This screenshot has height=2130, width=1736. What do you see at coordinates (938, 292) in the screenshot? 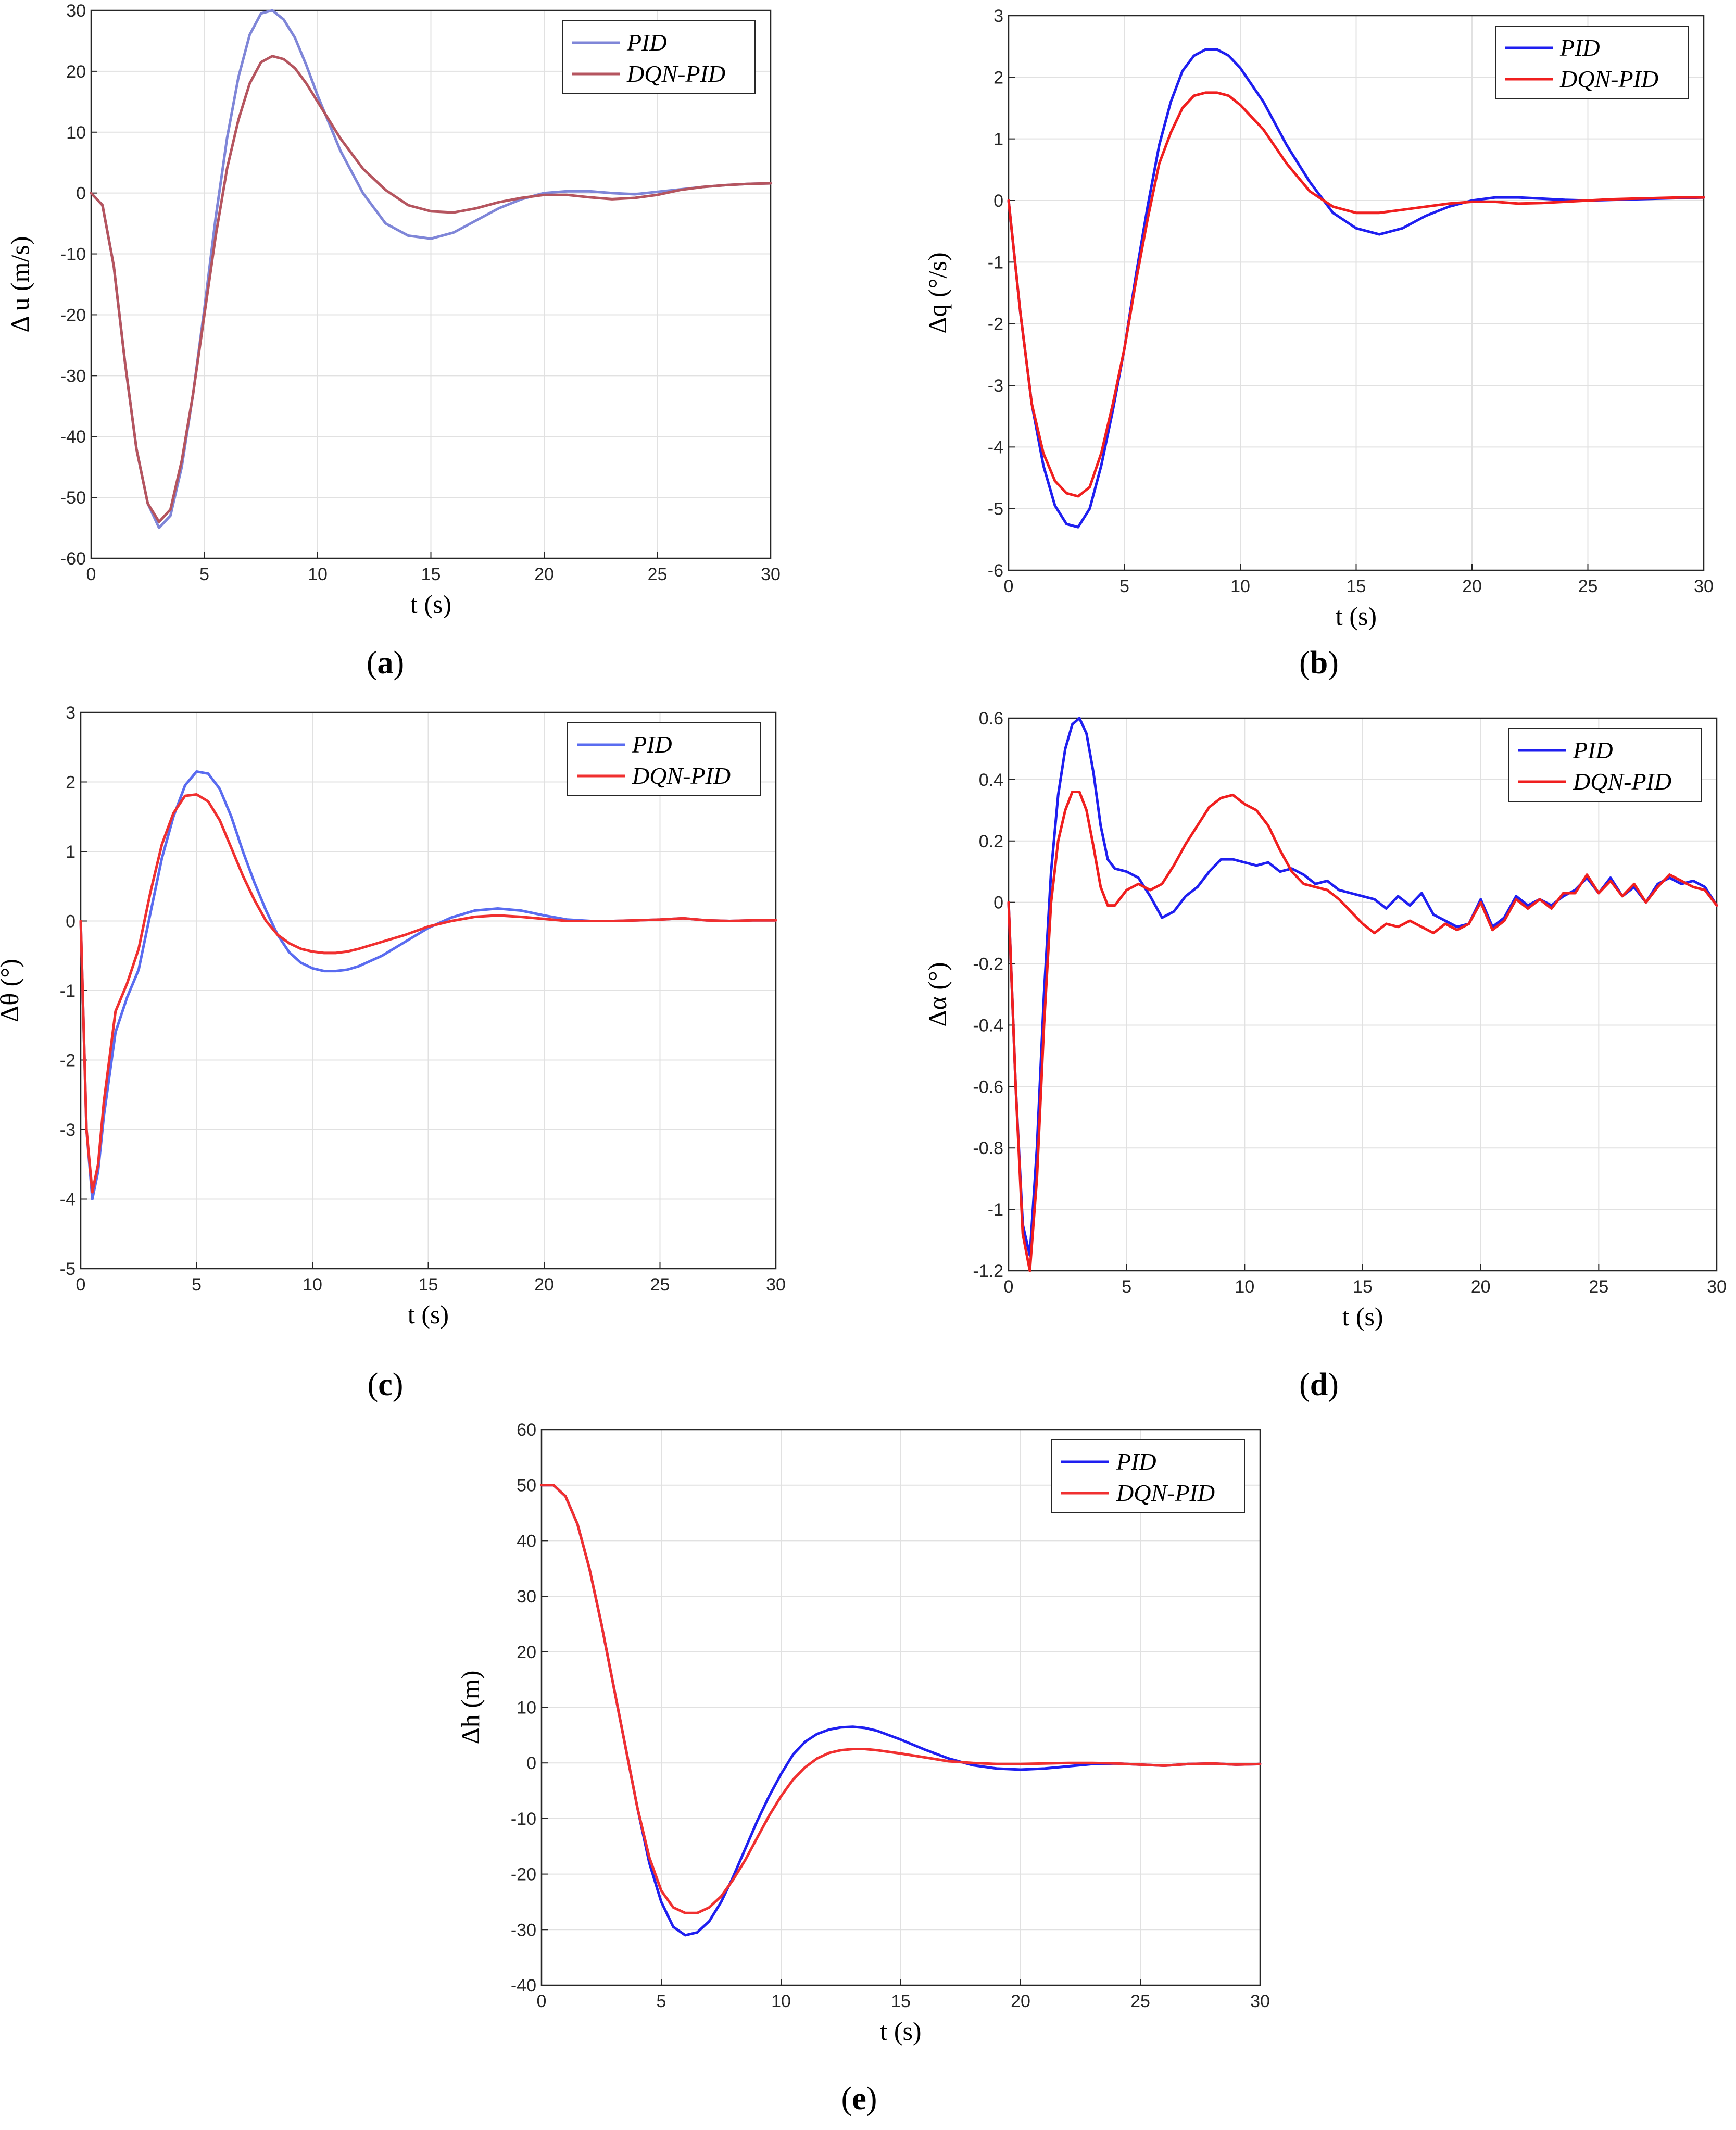
I see `y-axis-label: Δq (°/s)` at bounding box center [938, 292].